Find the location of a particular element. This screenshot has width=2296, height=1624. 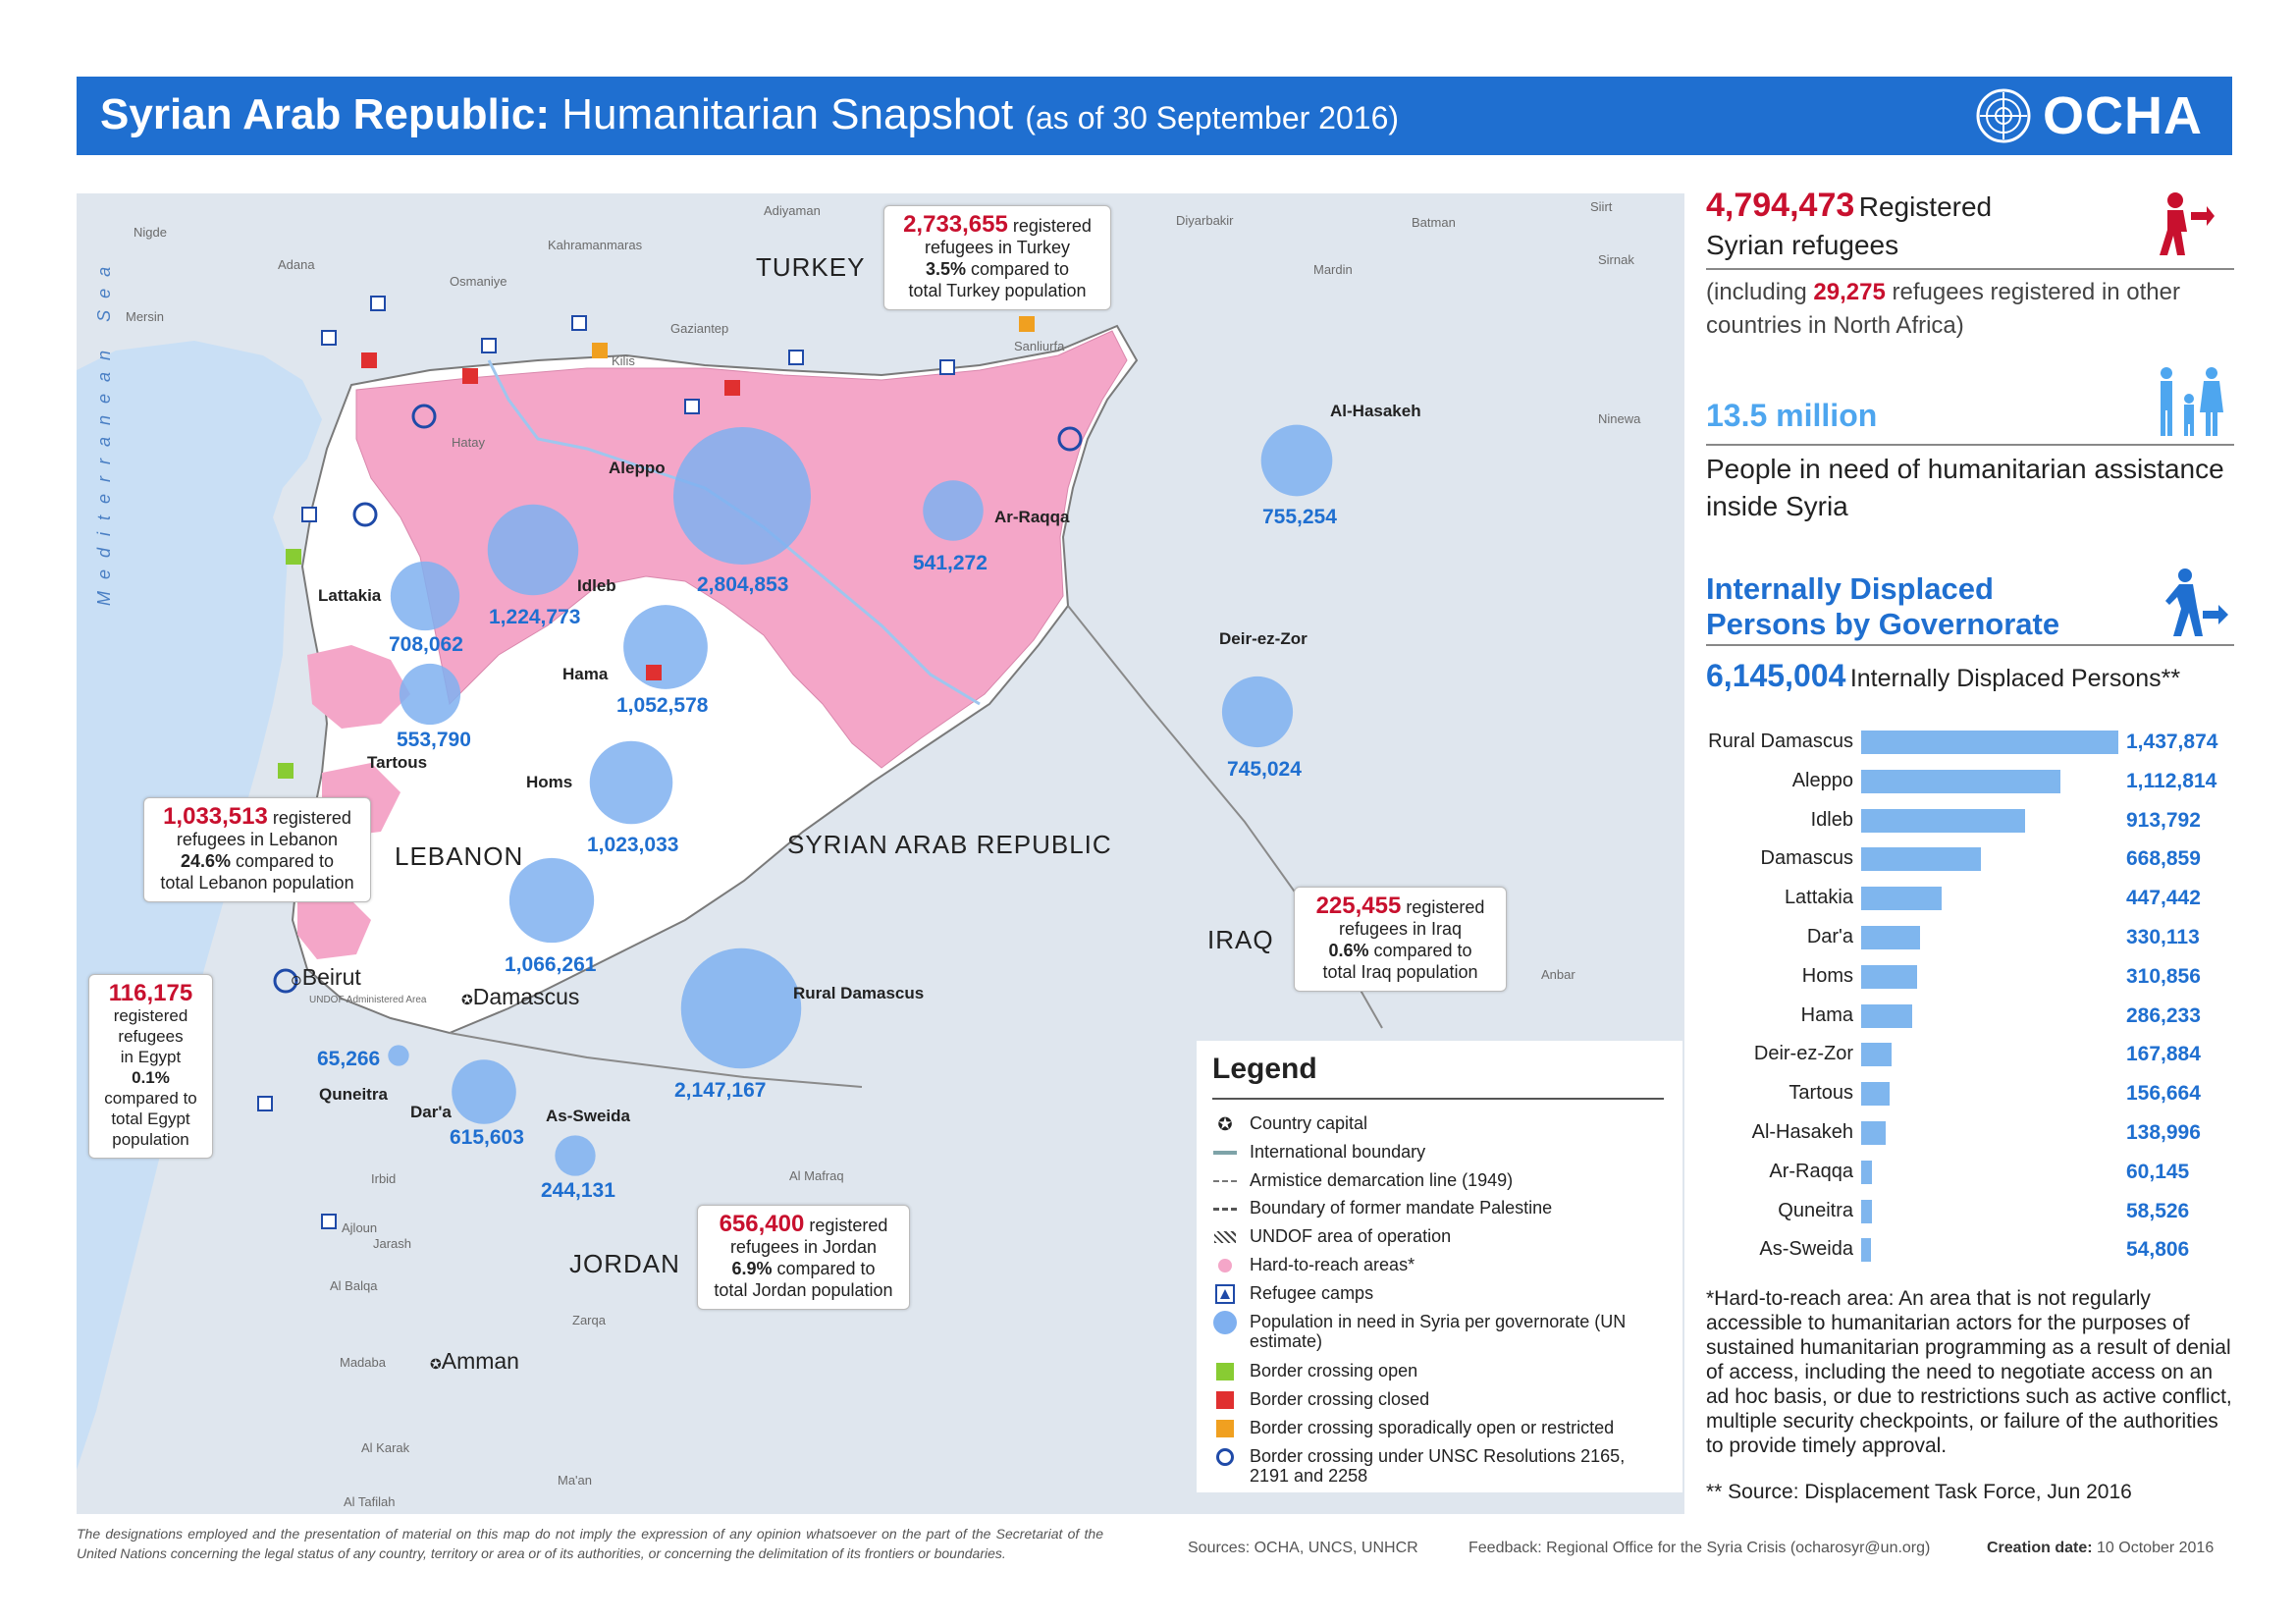

refugees-total: 4,794,473 Registered is located at coordinates (1850, 205).